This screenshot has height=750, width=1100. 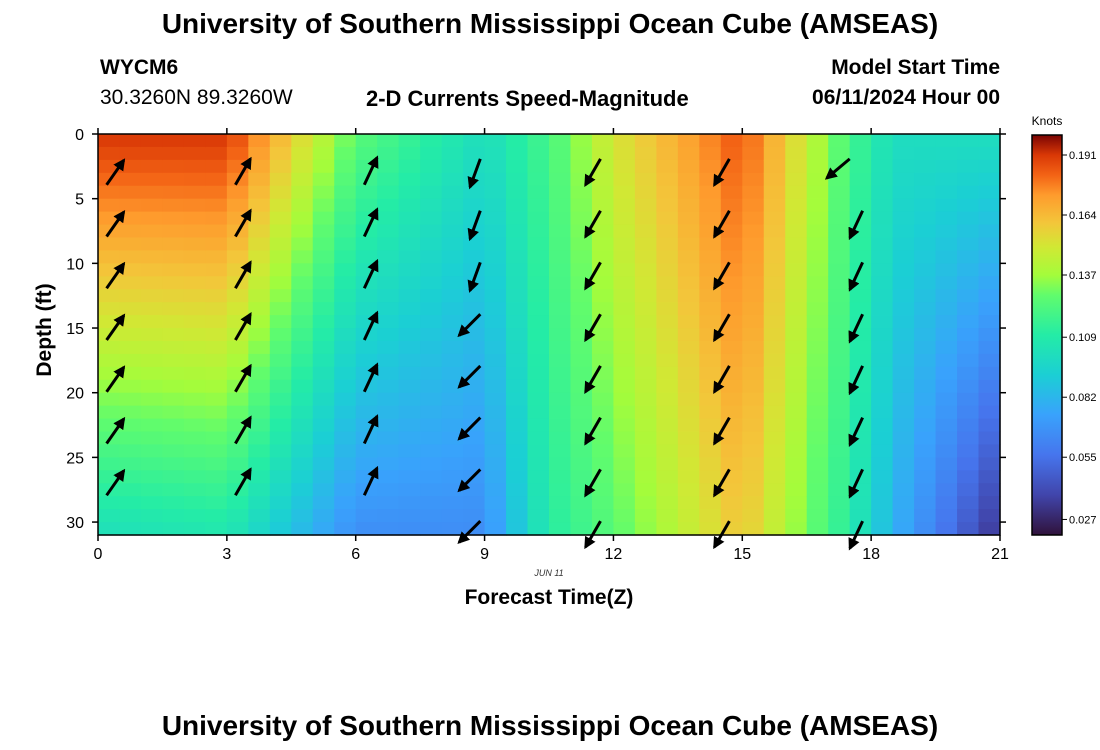 I want to click on model-start-value: 06/11/2024 Hour 00, so click(x=906, y=97).